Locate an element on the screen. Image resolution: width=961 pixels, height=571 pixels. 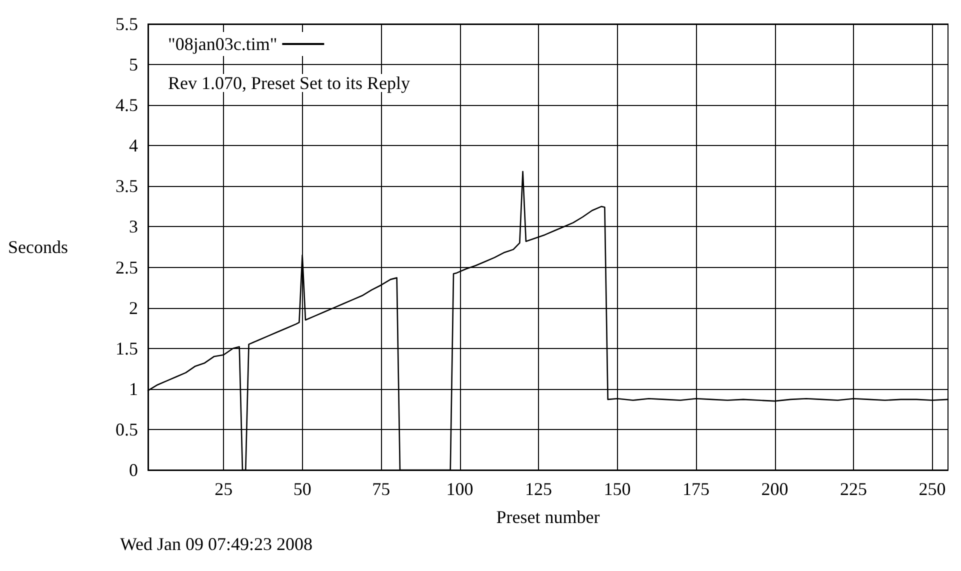
y-tick-label: 5 is located at coordinates (133, 64).